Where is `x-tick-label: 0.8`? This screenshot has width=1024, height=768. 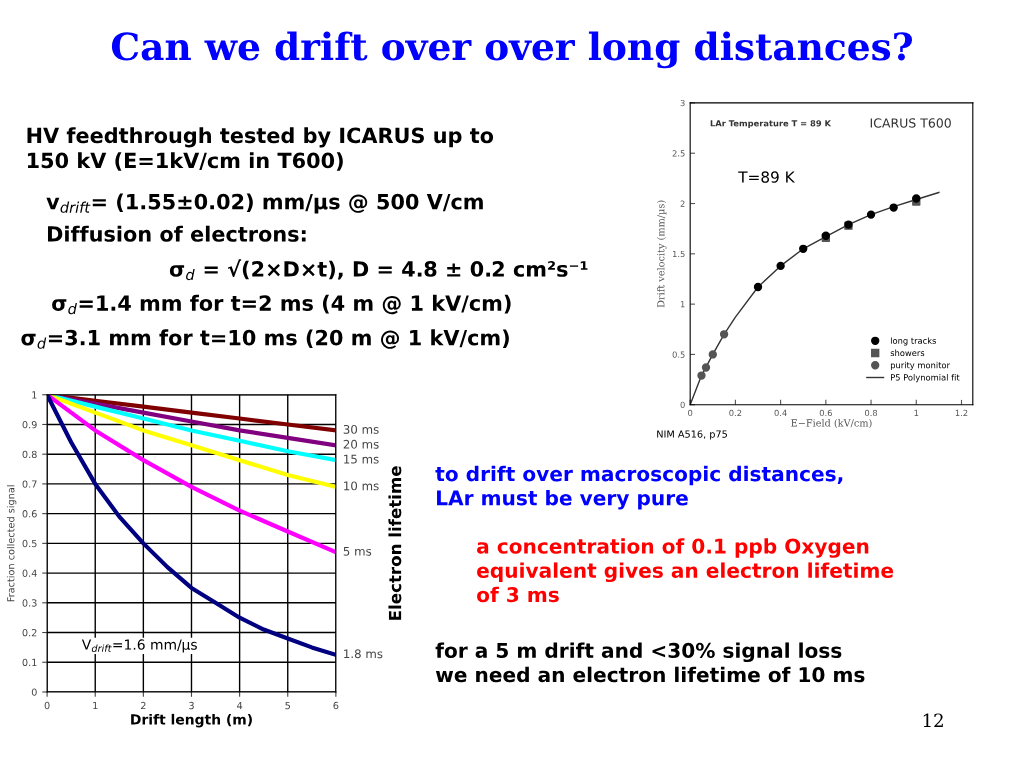 x-tick-label: 0.8 is located at coordinates (871, 413).